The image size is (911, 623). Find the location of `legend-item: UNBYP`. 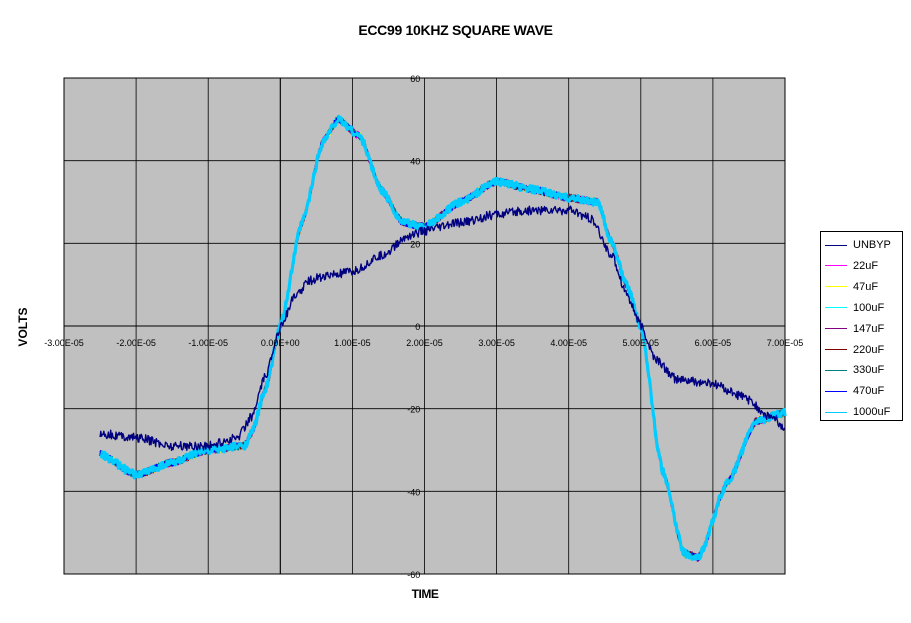

legend-item: UNBYP is located at coordinates (858, 245).